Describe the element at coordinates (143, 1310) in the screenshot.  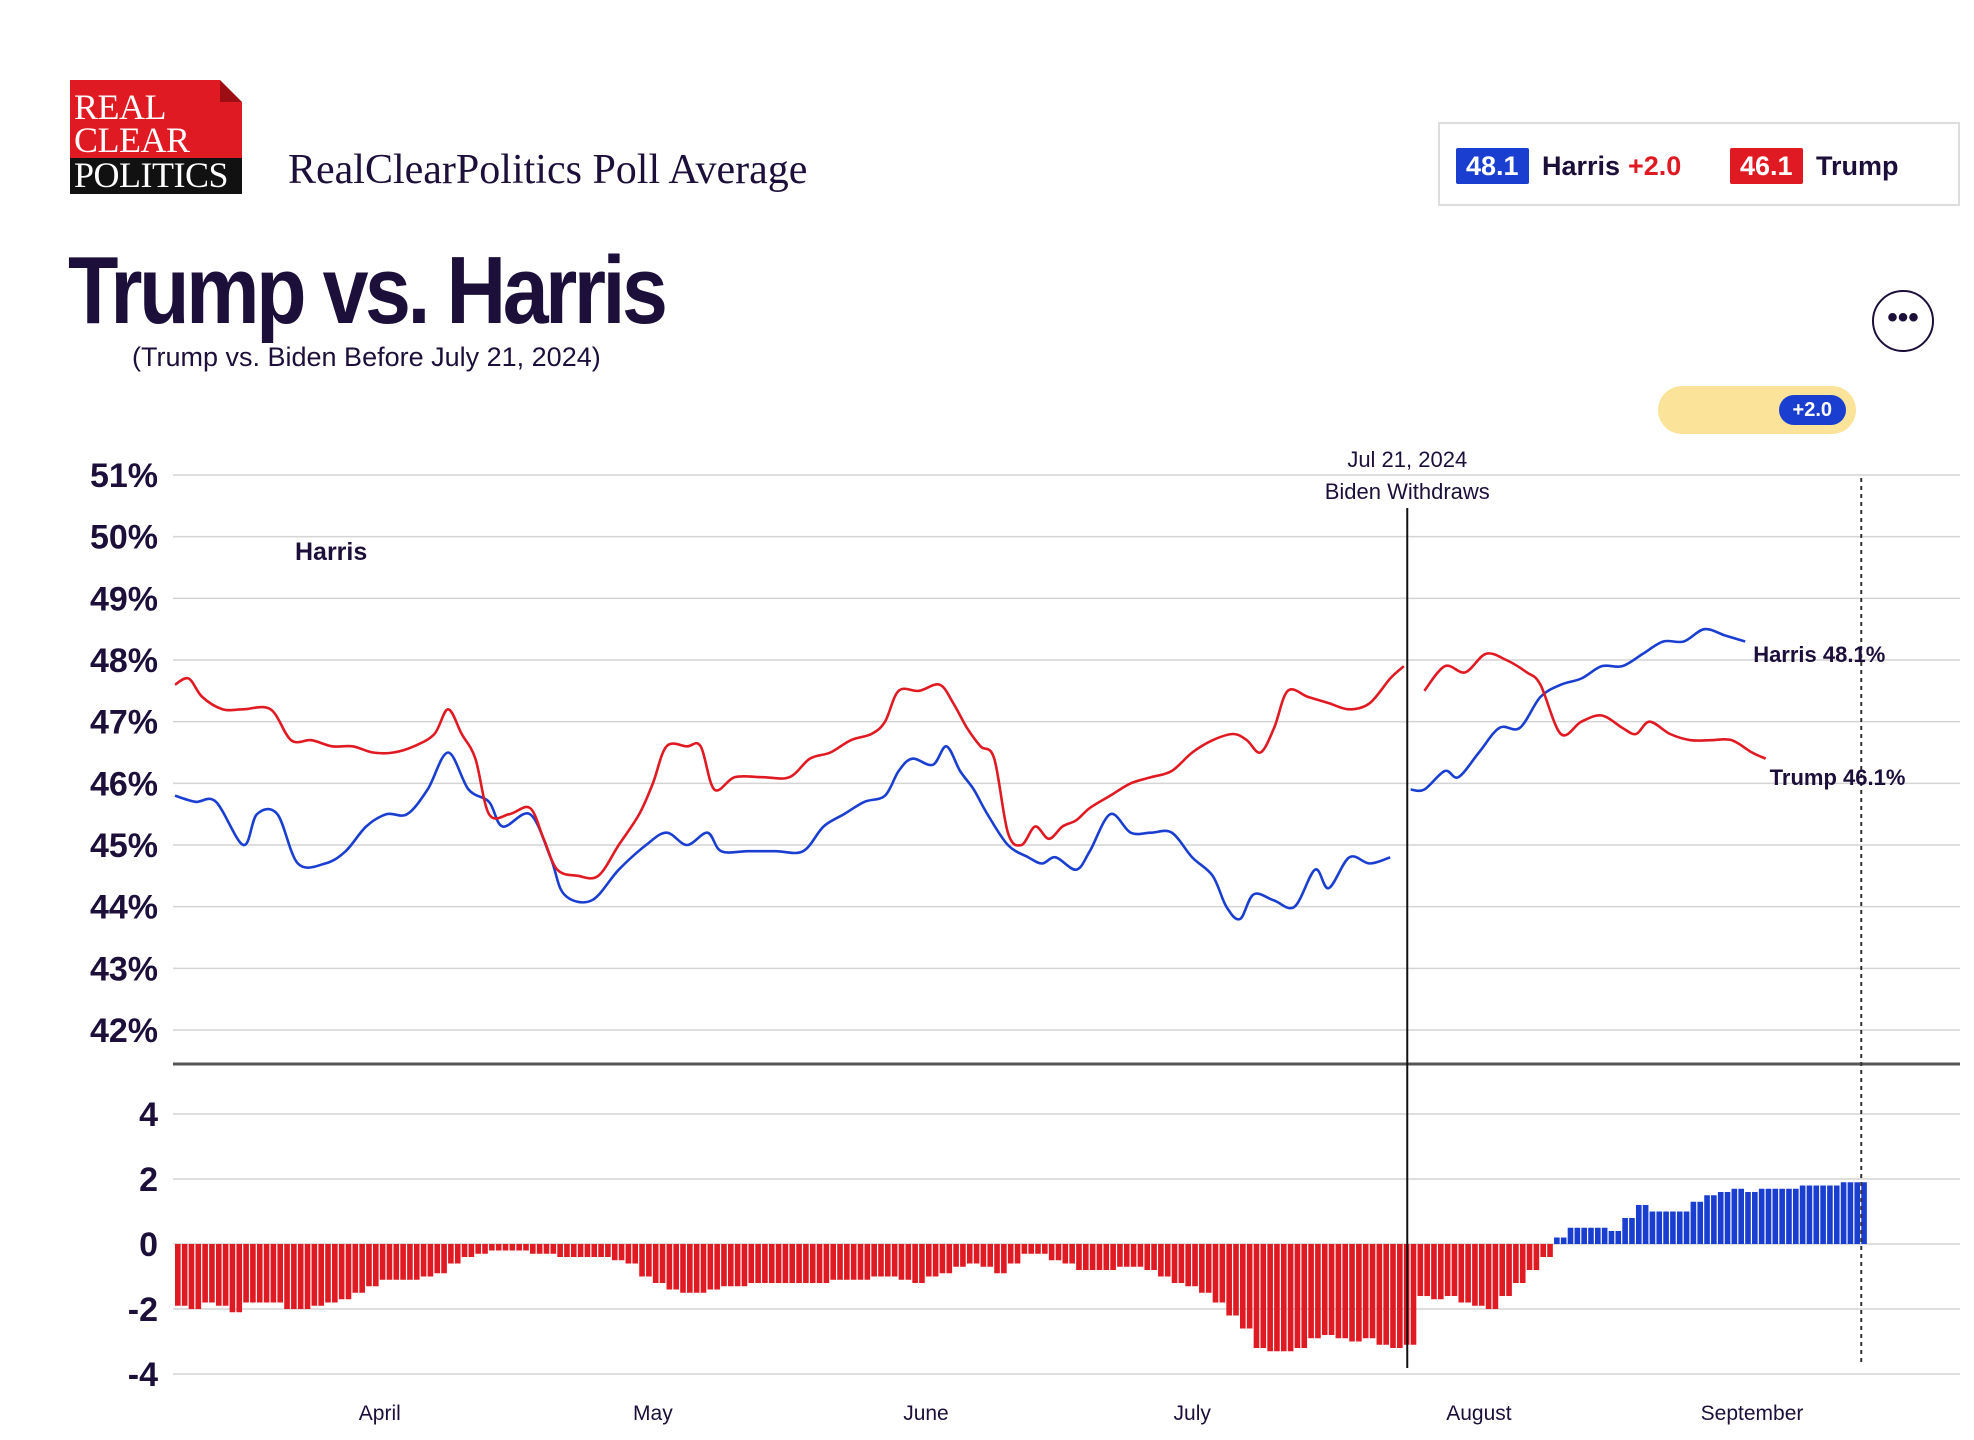
I see `y-tick-label: -2` at that location.